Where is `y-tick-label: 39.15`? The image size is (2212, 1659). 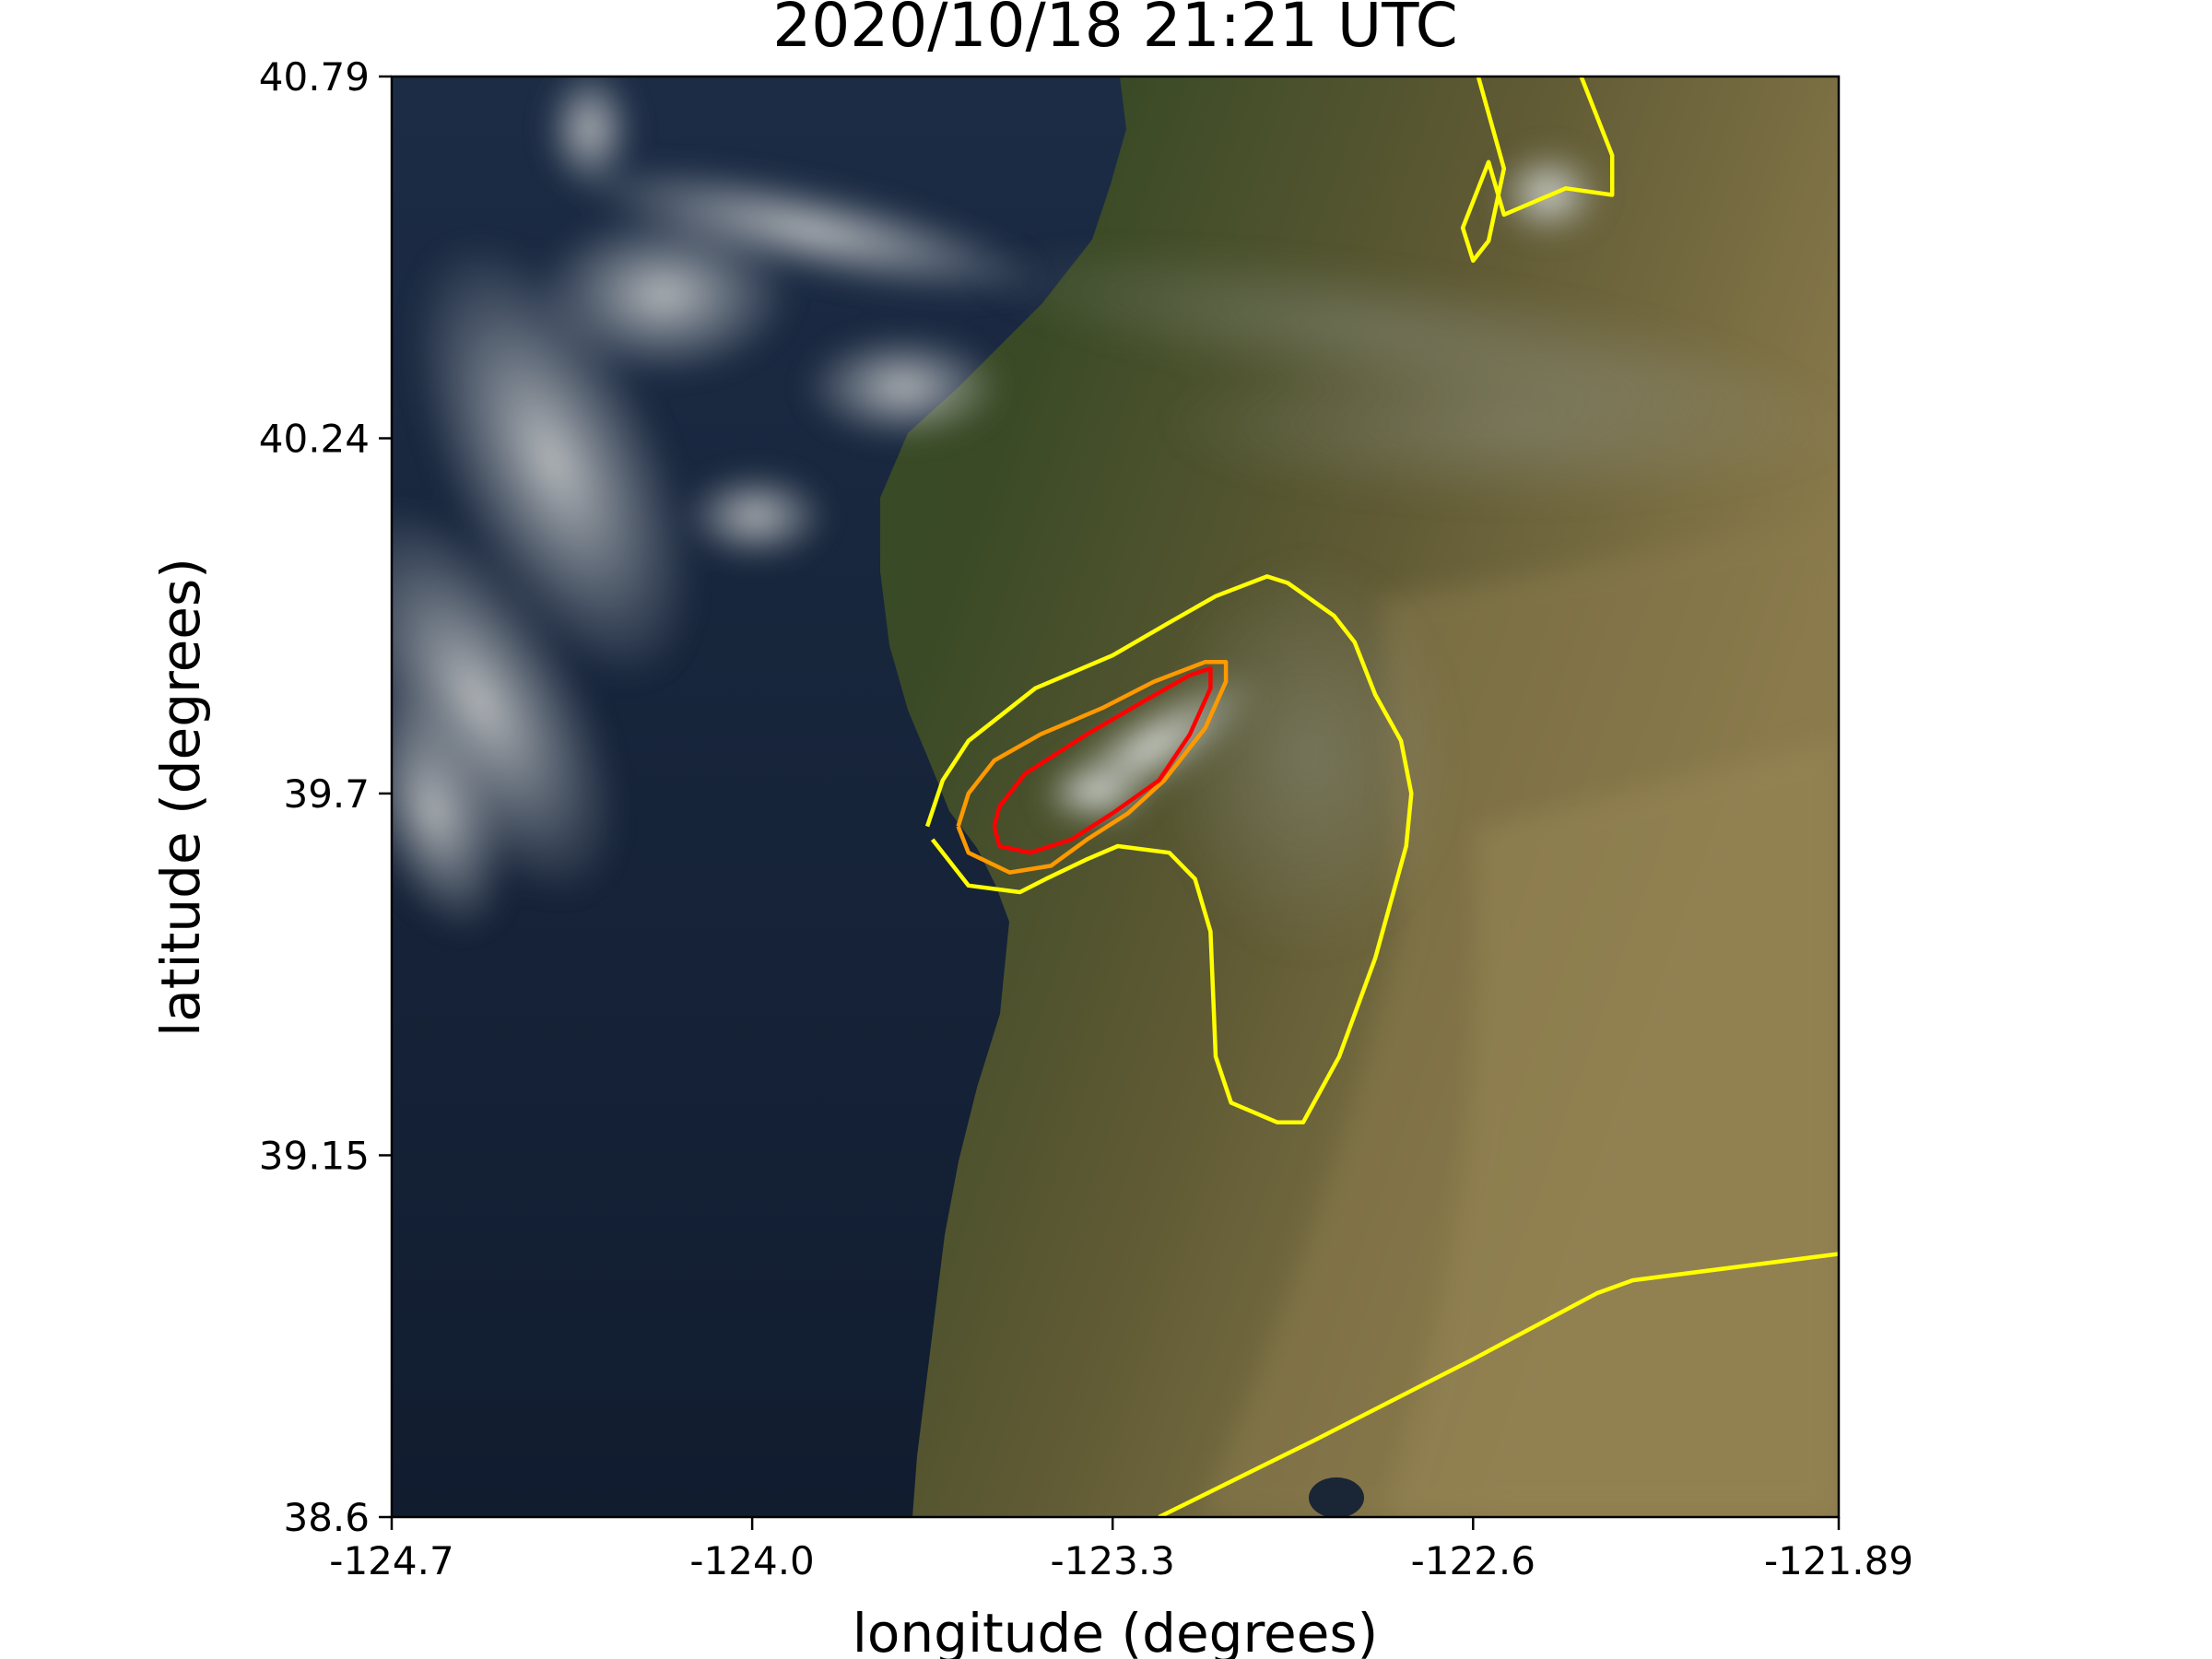 y-tick-label: 39.15 is located at coordinates (314, 1155).